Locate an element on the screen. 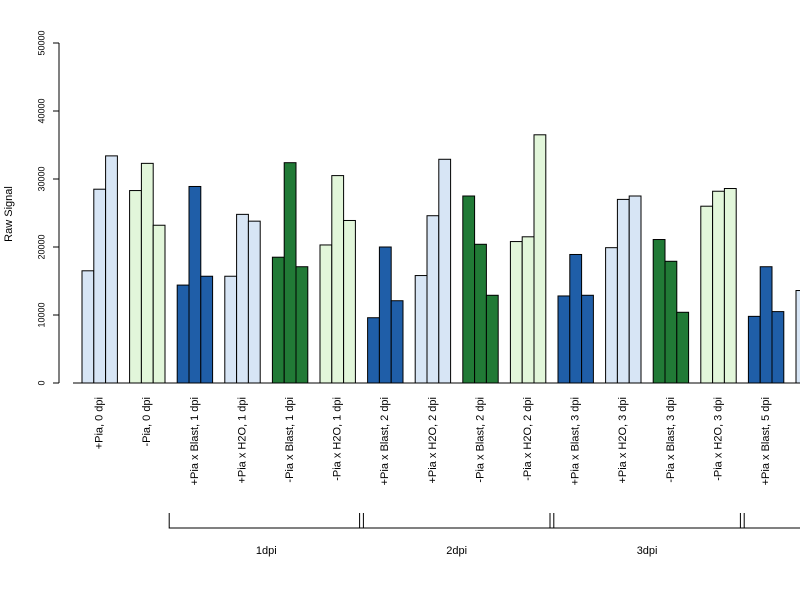 This screenshot has height=605, width=800. x-tick-label: -Pia x Blast, 2 dpi is located at coordinates (480, 440).